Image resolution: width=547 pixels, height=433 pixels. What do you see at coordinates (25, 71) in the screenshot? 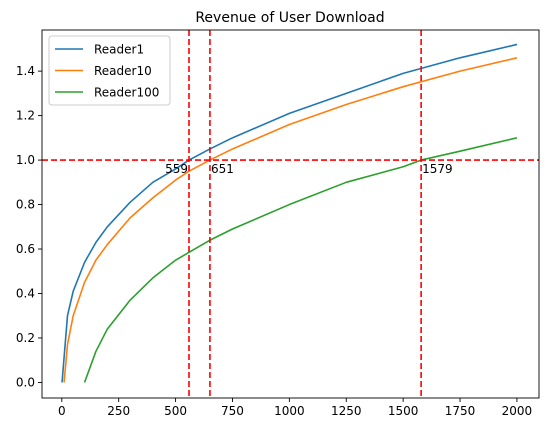
I see `y-tick-label: 1.4` at bounding box center [25, 71].